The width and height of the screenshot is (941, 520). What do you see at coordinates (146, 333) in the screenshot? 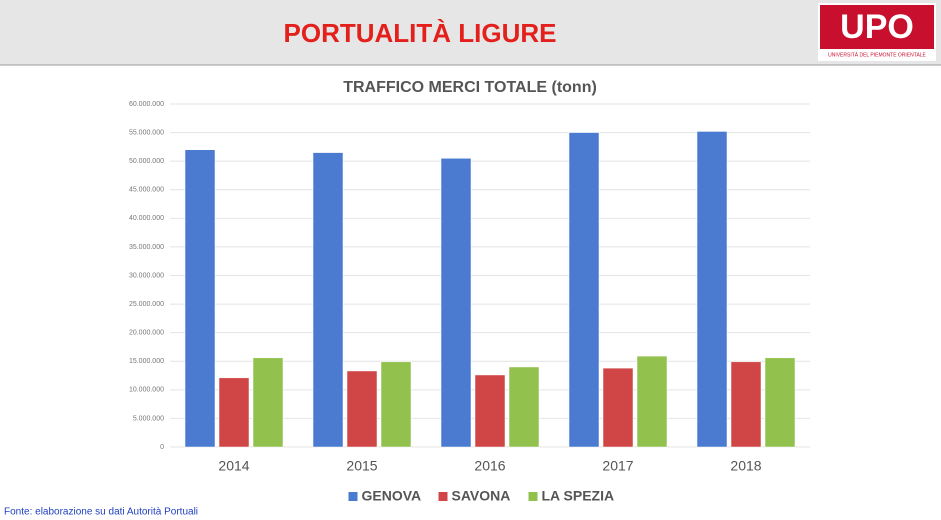
I see `y-tick-label: 20.000.000` at bounding box center [146, 333].